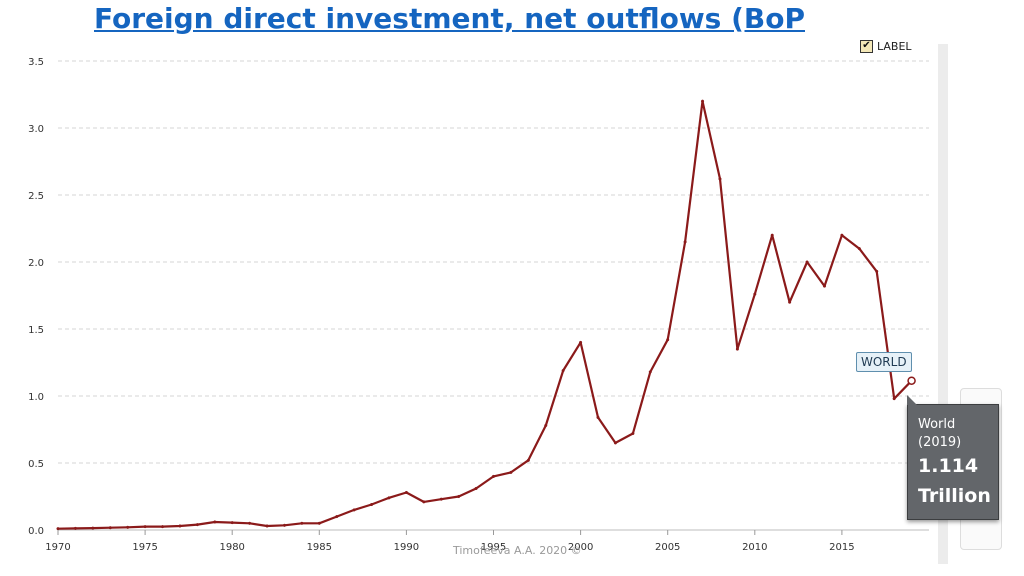 The image size is (1024, 576). What do you see at coordinates (754, 547) in the screenshot?
I see `x-tick-label: 2010` at bounding box center [754, 547].